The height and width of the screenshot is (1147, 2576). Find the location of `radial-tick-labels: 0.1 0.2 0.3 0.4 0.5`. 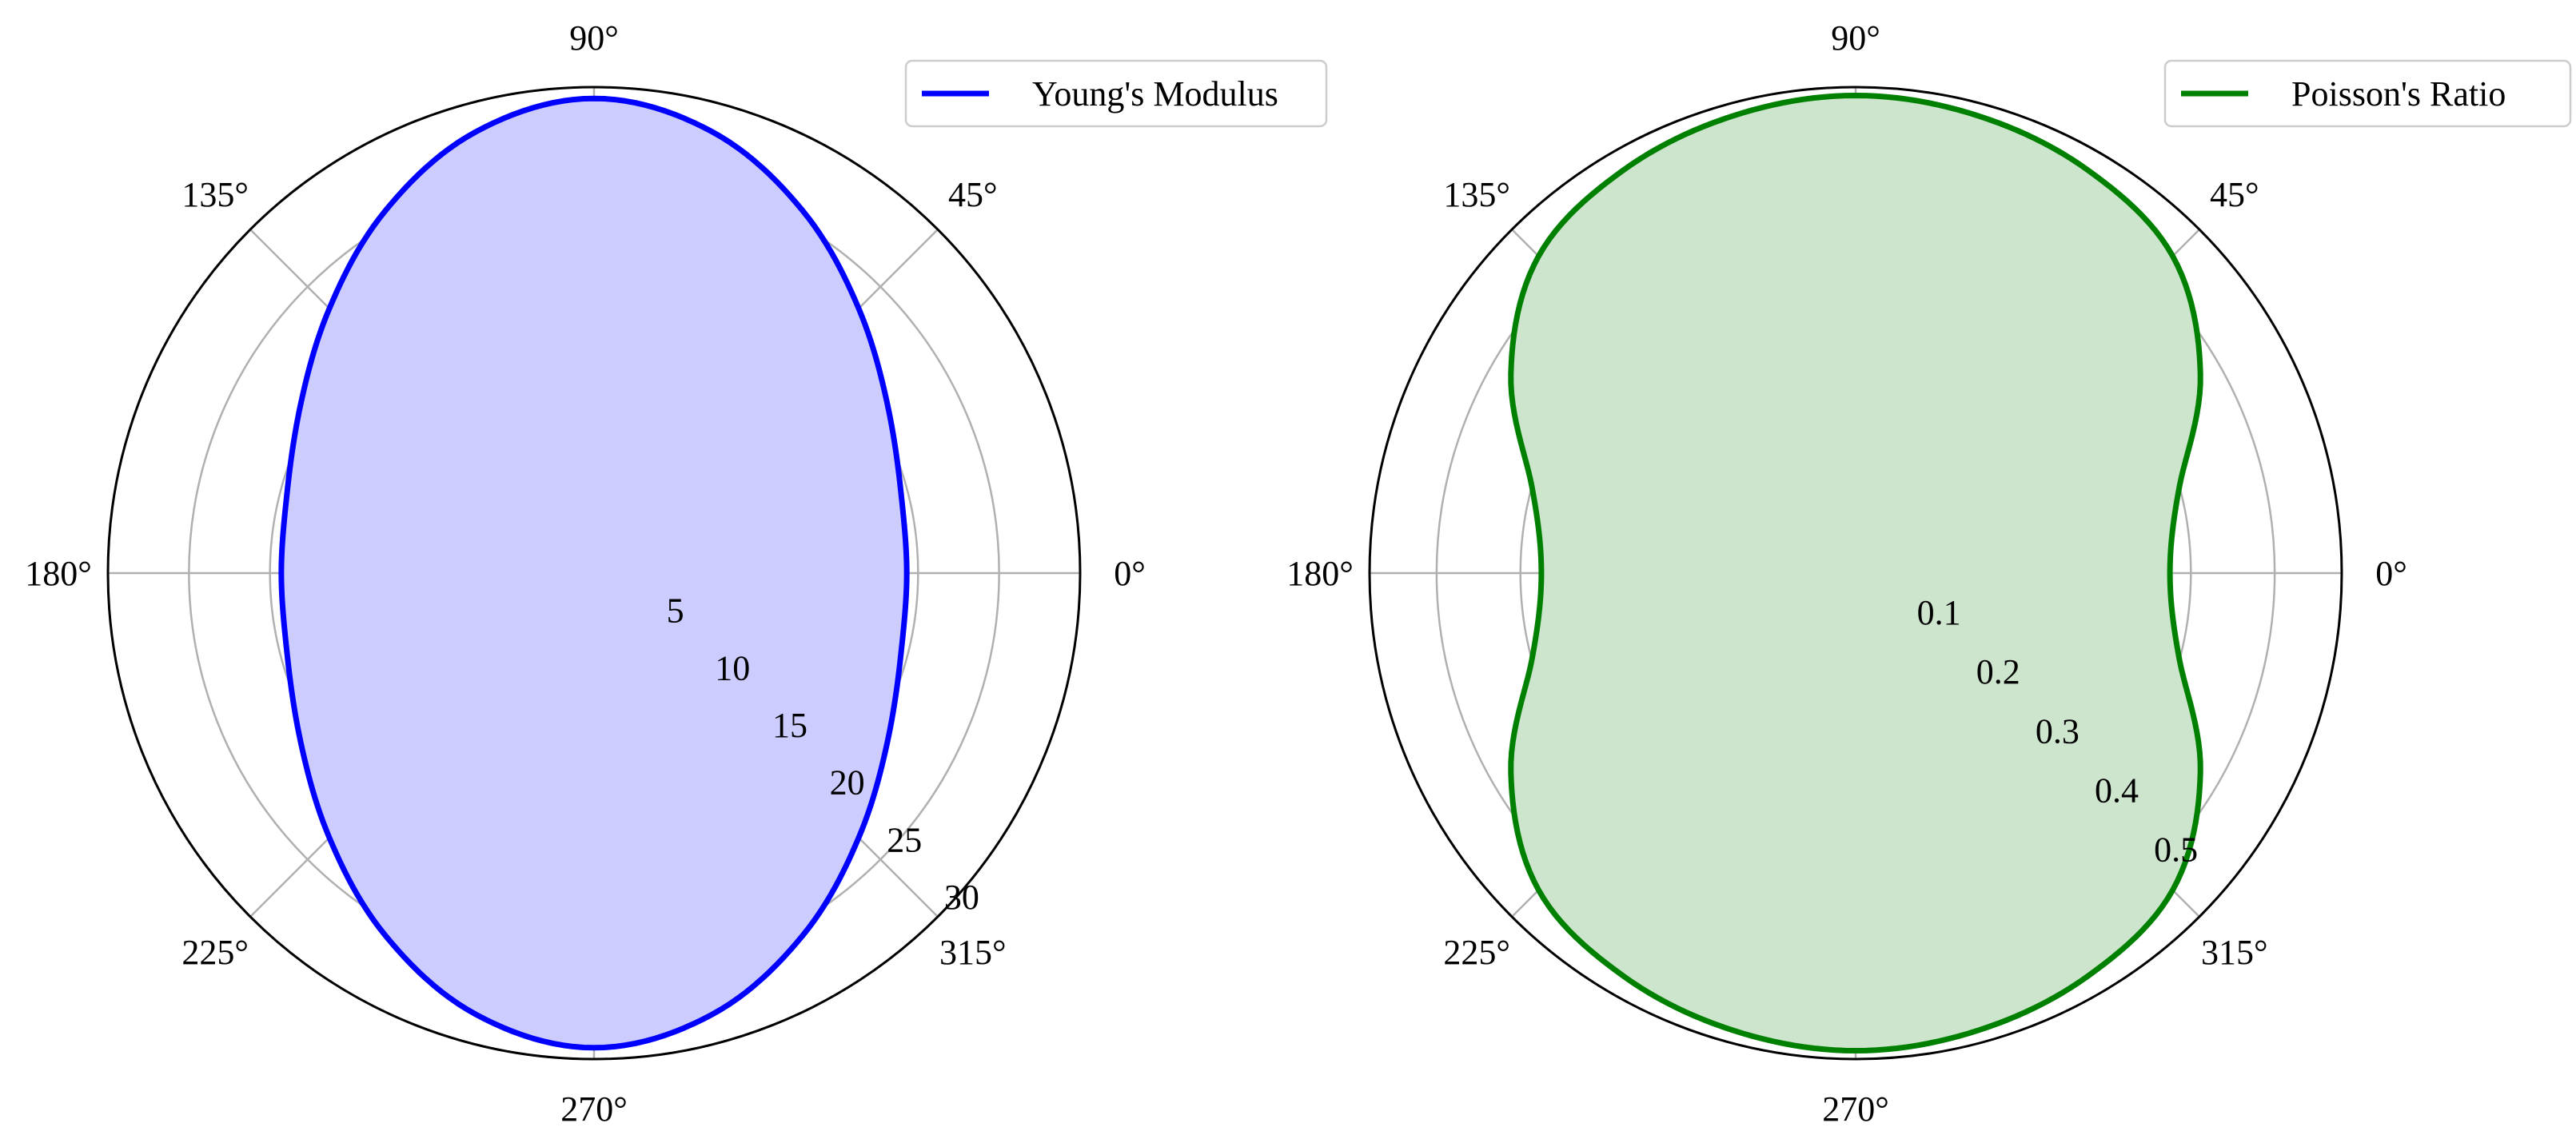

radial-tick-labels: 0.1 0.2 0.3 0.4 0.5 is located at coordinates (2057, 731).